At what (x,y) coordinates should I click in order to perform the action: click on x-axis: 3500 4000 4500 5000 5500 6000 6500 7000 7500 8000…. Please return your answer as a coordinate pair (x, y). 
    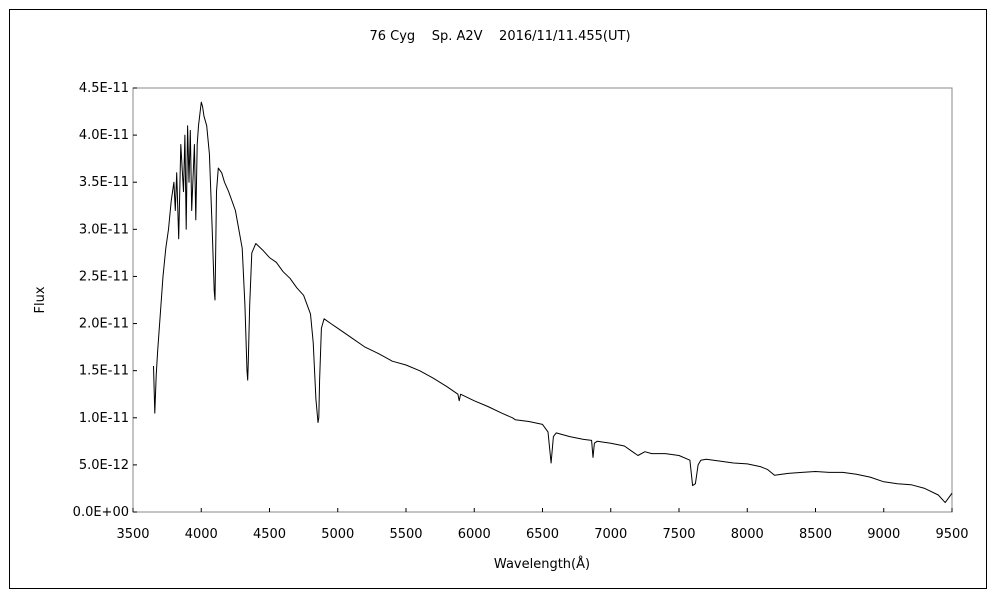
    Looking at the image, I should click on (542, 525).